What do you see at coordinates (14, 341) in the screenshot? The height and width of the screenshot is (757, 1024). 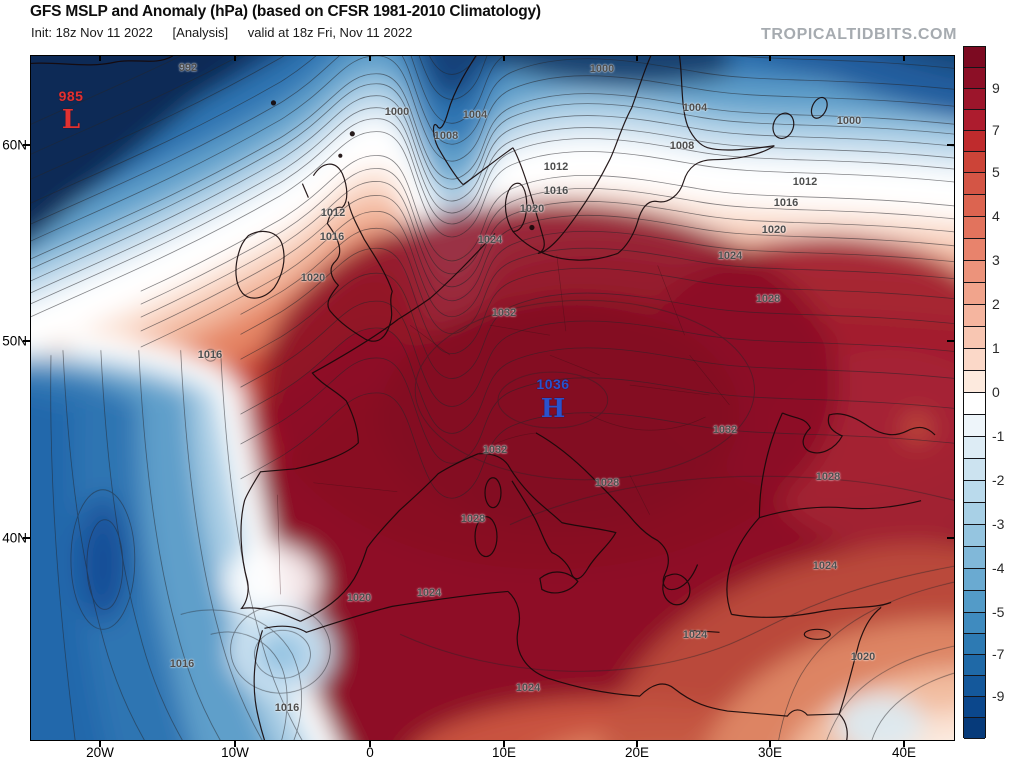 I see `lat-tick-label: 50N` at bounding box center [14, 341].